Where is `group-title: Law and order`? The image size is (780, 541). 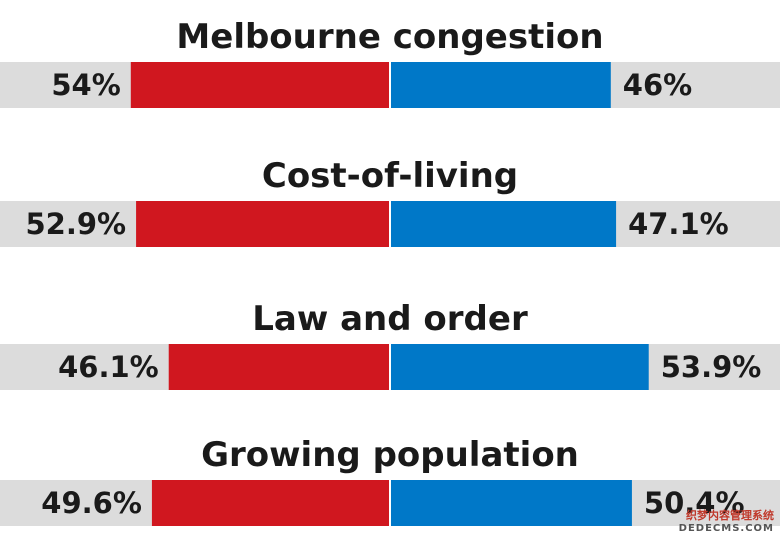 group-title: Law and order is located at coordinates (390, 319).